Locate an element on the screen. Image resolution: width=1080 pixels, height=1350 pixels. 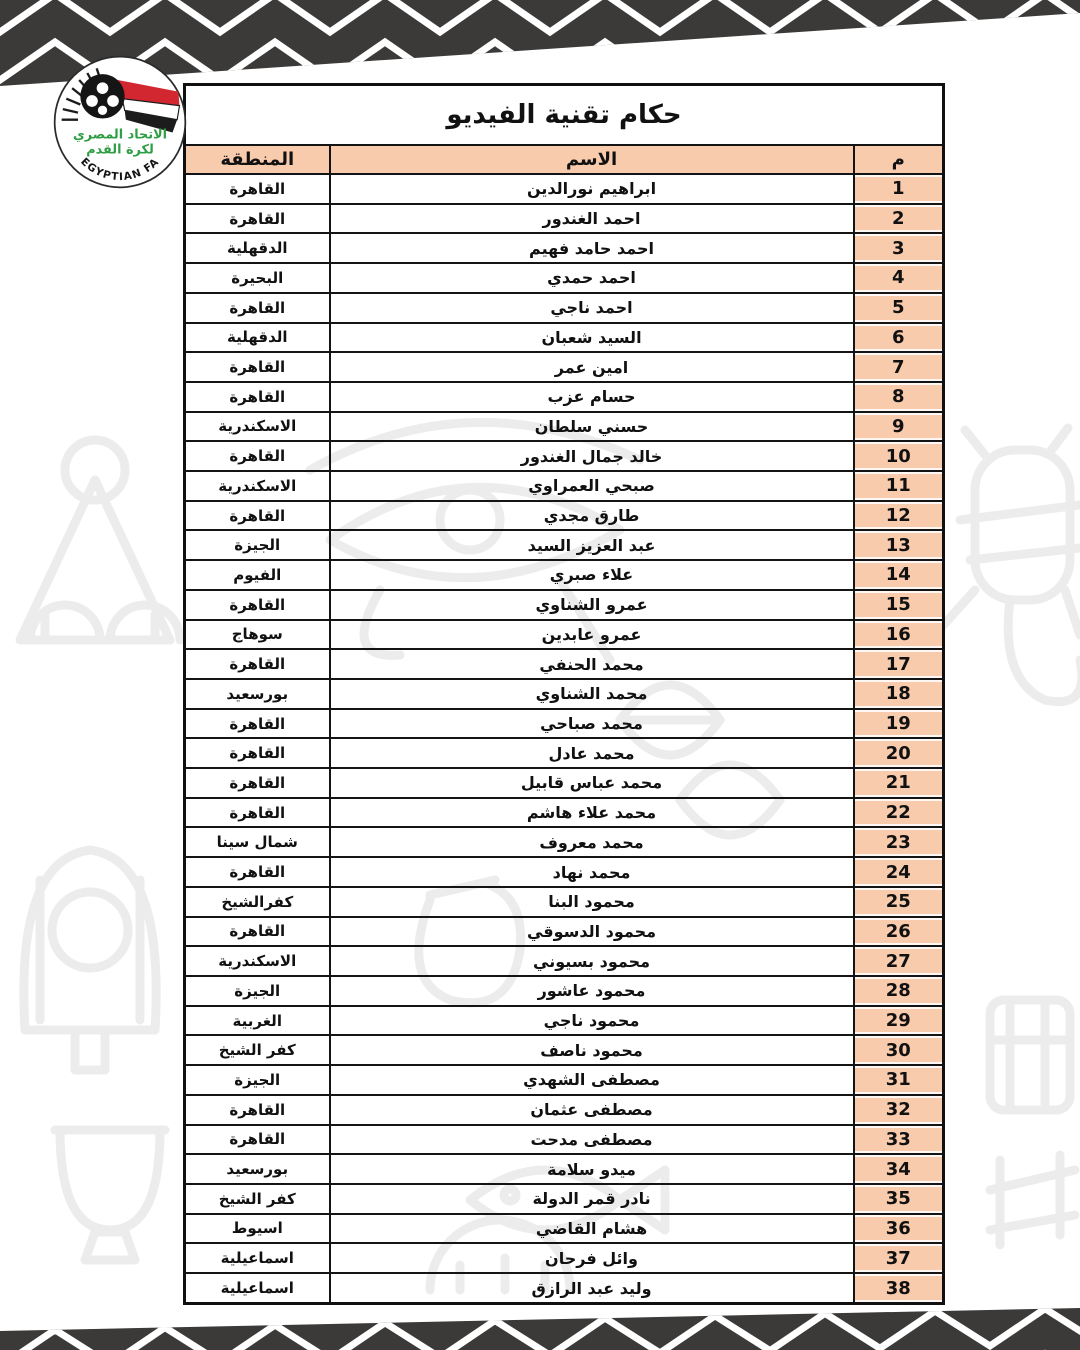
table-row: 25 محمود البنا كفرالشيخ is located at coordinates (564, 901).